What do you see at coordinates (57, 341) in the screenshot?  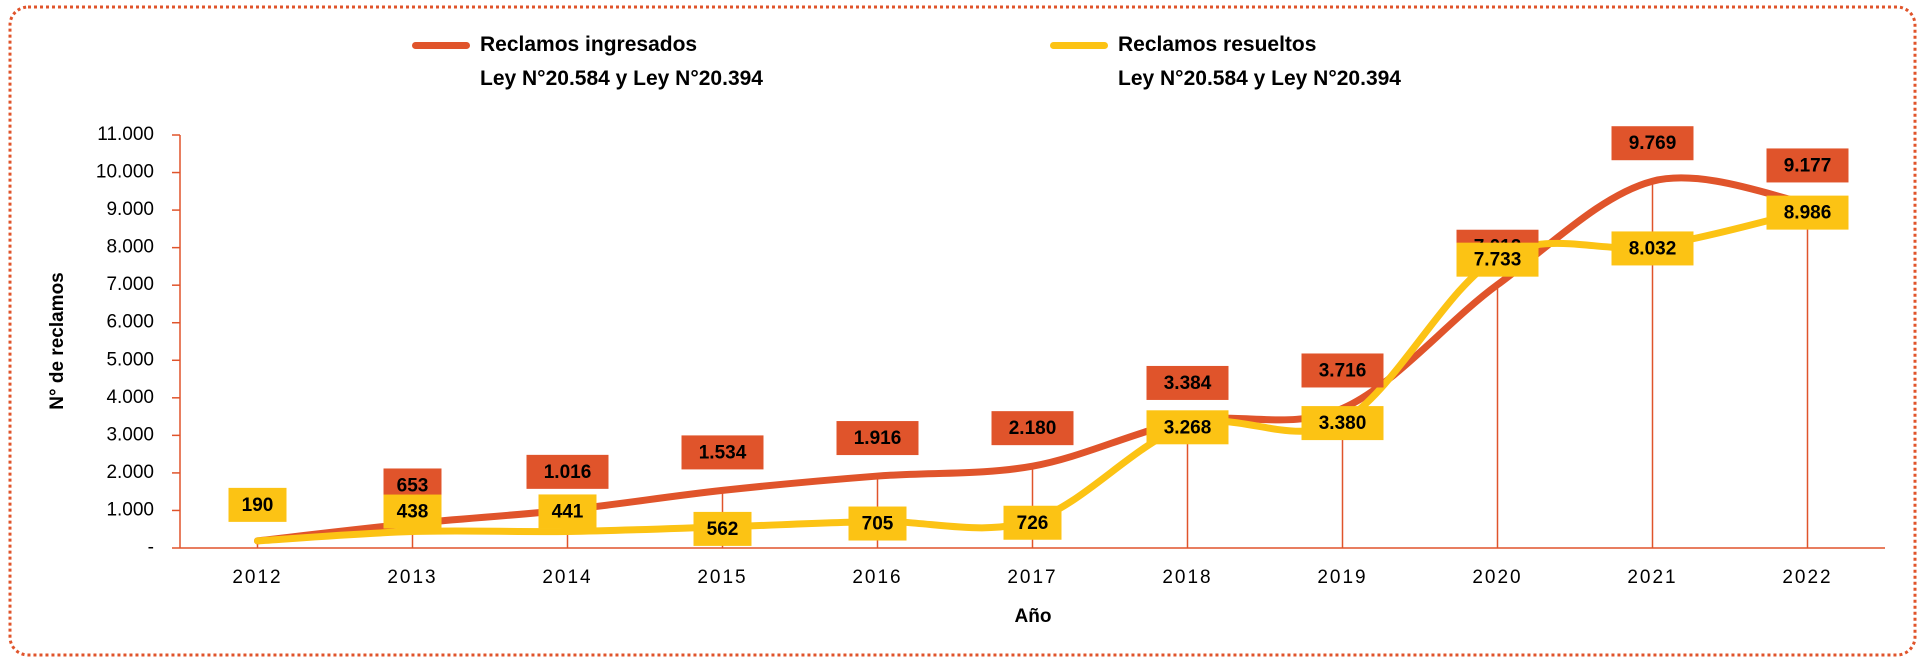 I see `y-axis-label: N° de reclamos` at bounding box center [57, 341].